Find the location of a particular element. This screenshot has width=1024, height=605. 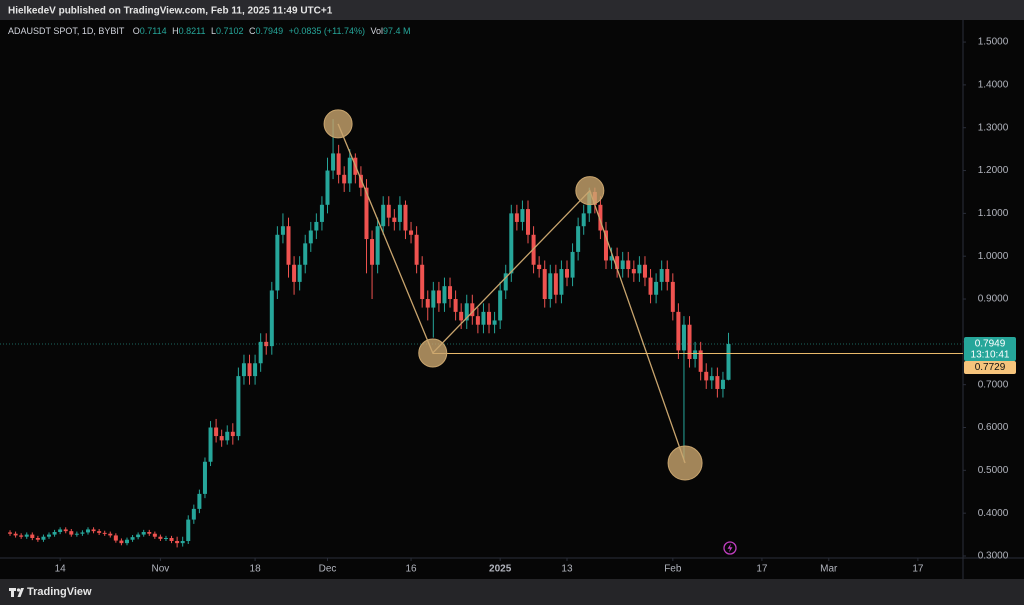

symbol: ADAUSDT SPOT, 1D, BYBIT is located at coordinates (66, 31).